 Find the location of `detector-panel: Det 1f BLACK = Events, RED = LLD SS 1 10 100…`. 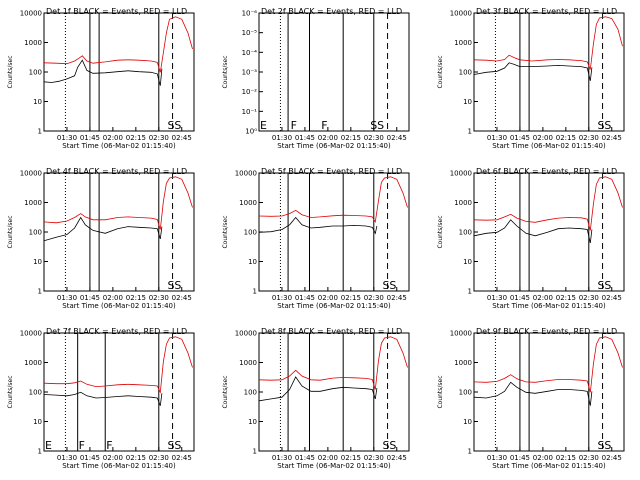

detector-panel: Det 1f BLACK = Events, RED = LLD SS 1 10 100… is located at coordinates (101, 78).